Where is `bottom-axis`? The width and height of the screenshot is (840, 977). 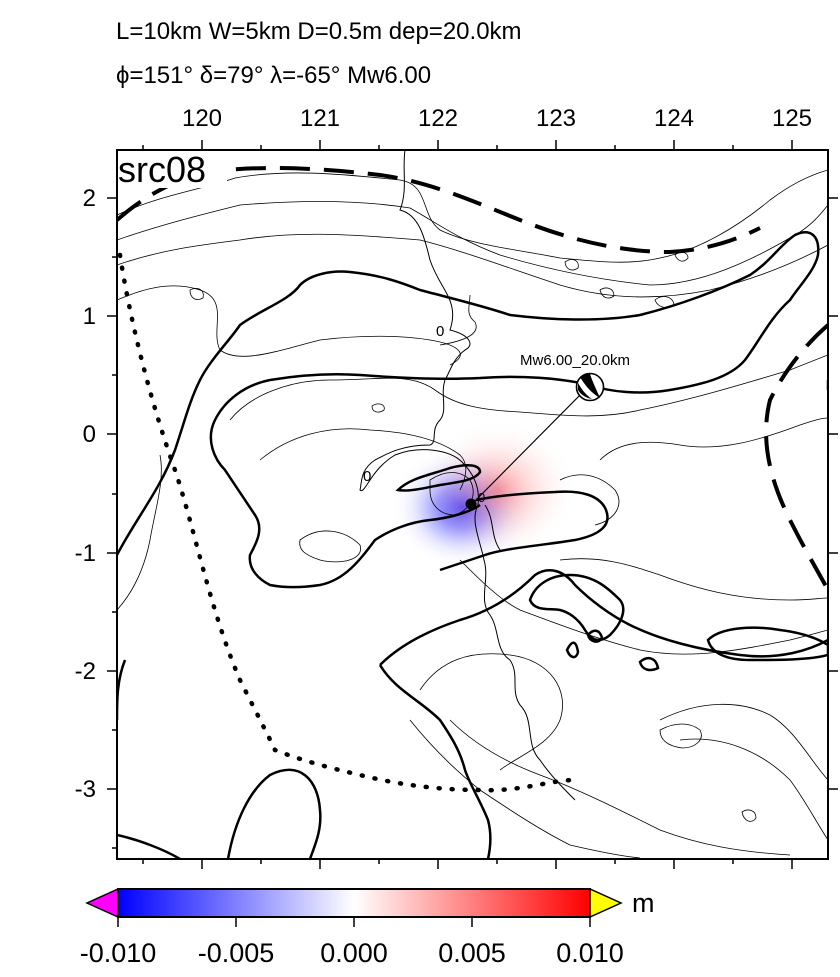 bottom-axis is located at coordinates (467, 864).